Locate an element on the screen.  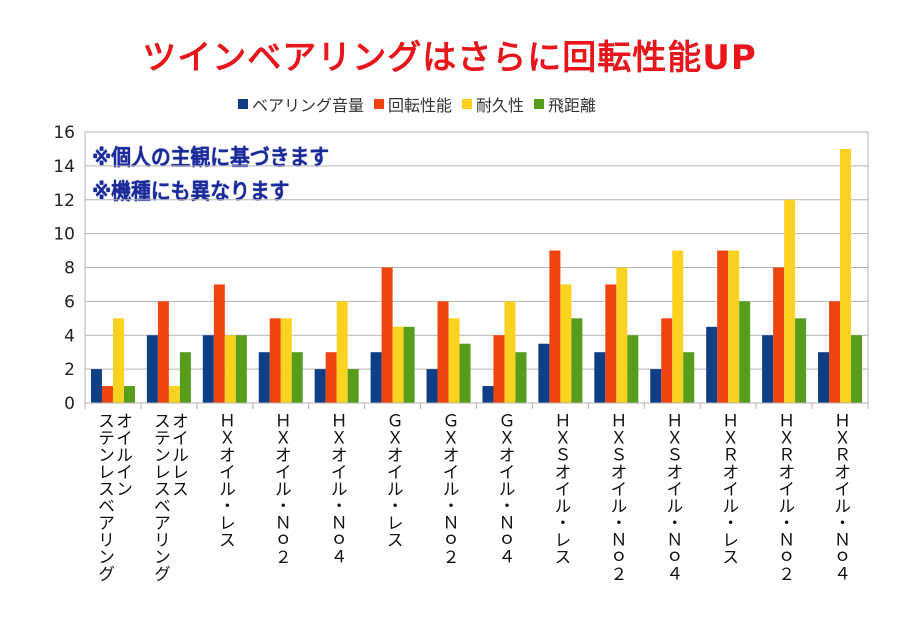
x-tick-label: オイルイン ステンレスベアリング is located at coordinates (112, 497).